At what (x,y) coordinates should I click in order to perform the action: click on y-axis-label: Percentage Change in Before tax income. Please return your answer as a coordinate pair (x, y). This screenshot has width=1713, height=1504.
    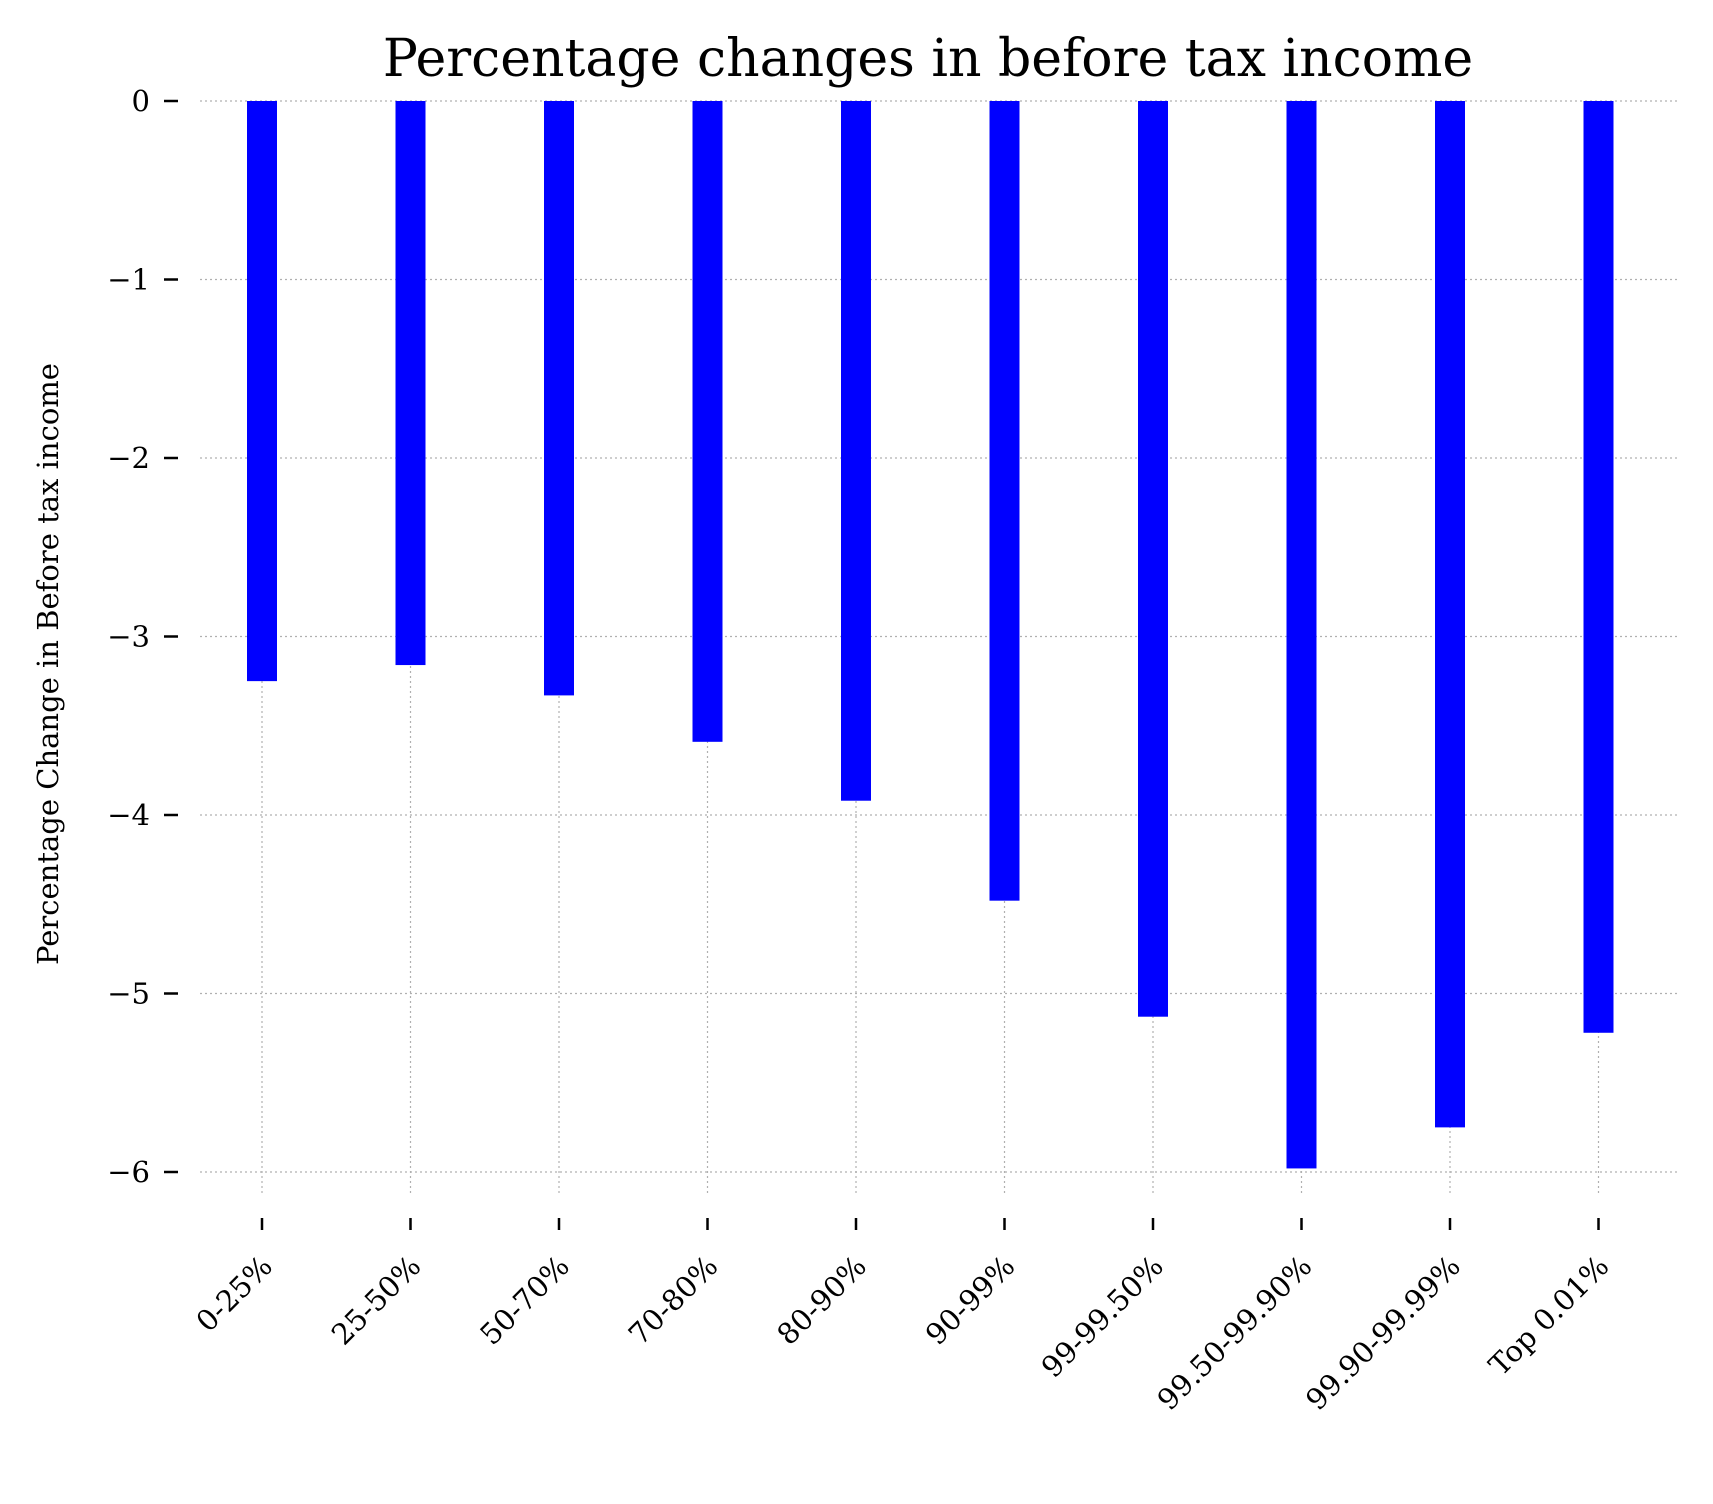
    Looking at the image, I should click on (48, 664).